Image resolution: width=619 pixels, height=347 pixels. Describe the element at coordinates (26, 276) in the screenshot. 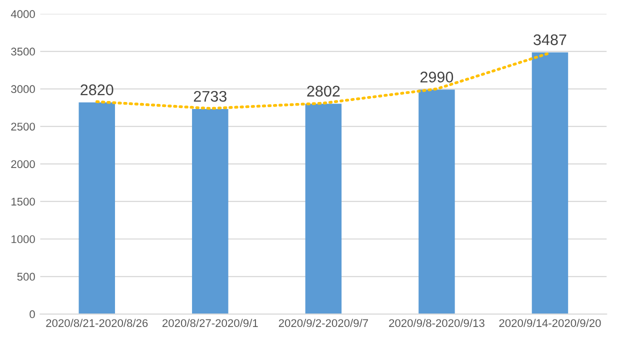

I see `y-tick-label: 500` at that location.